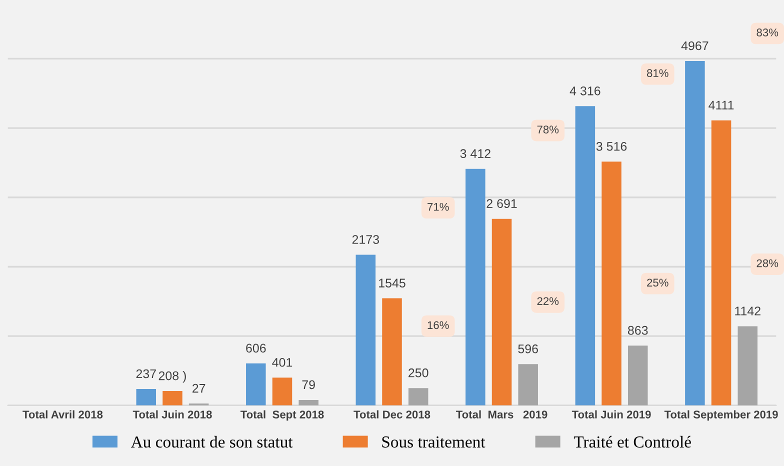 The width and height of the screenshot is (784, 466). I want to click on annotation: 16%, so click(438, 325).